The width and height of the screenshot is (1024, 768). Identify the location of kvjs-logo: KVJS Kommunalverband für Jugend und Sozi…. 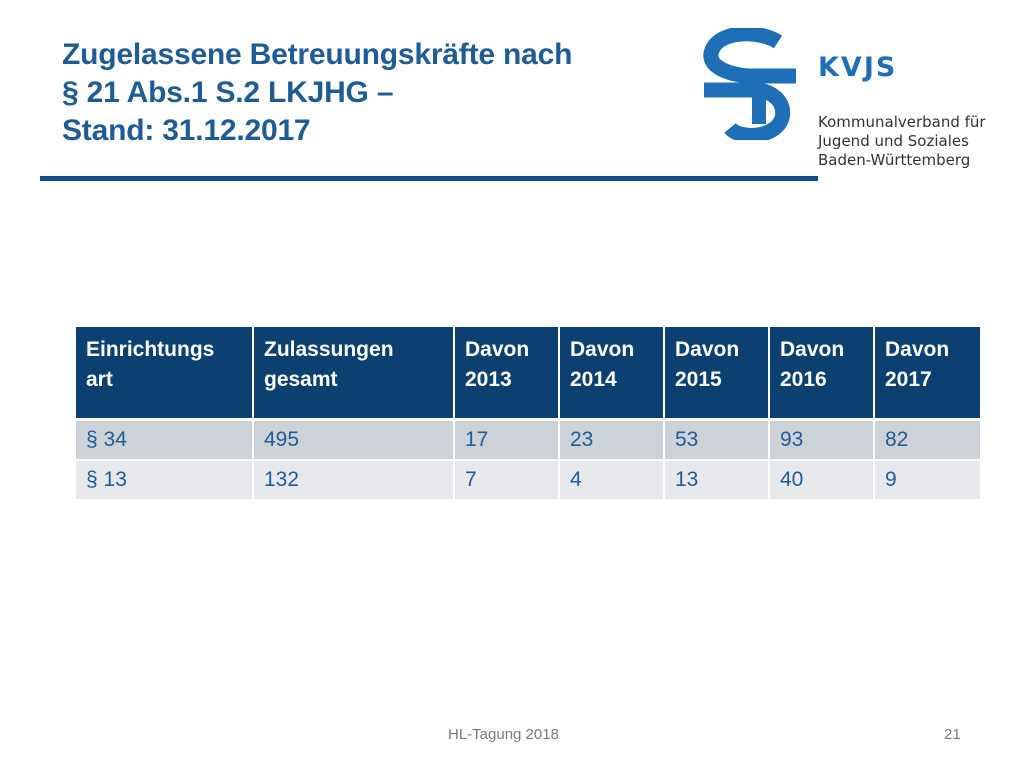
(845, 98).